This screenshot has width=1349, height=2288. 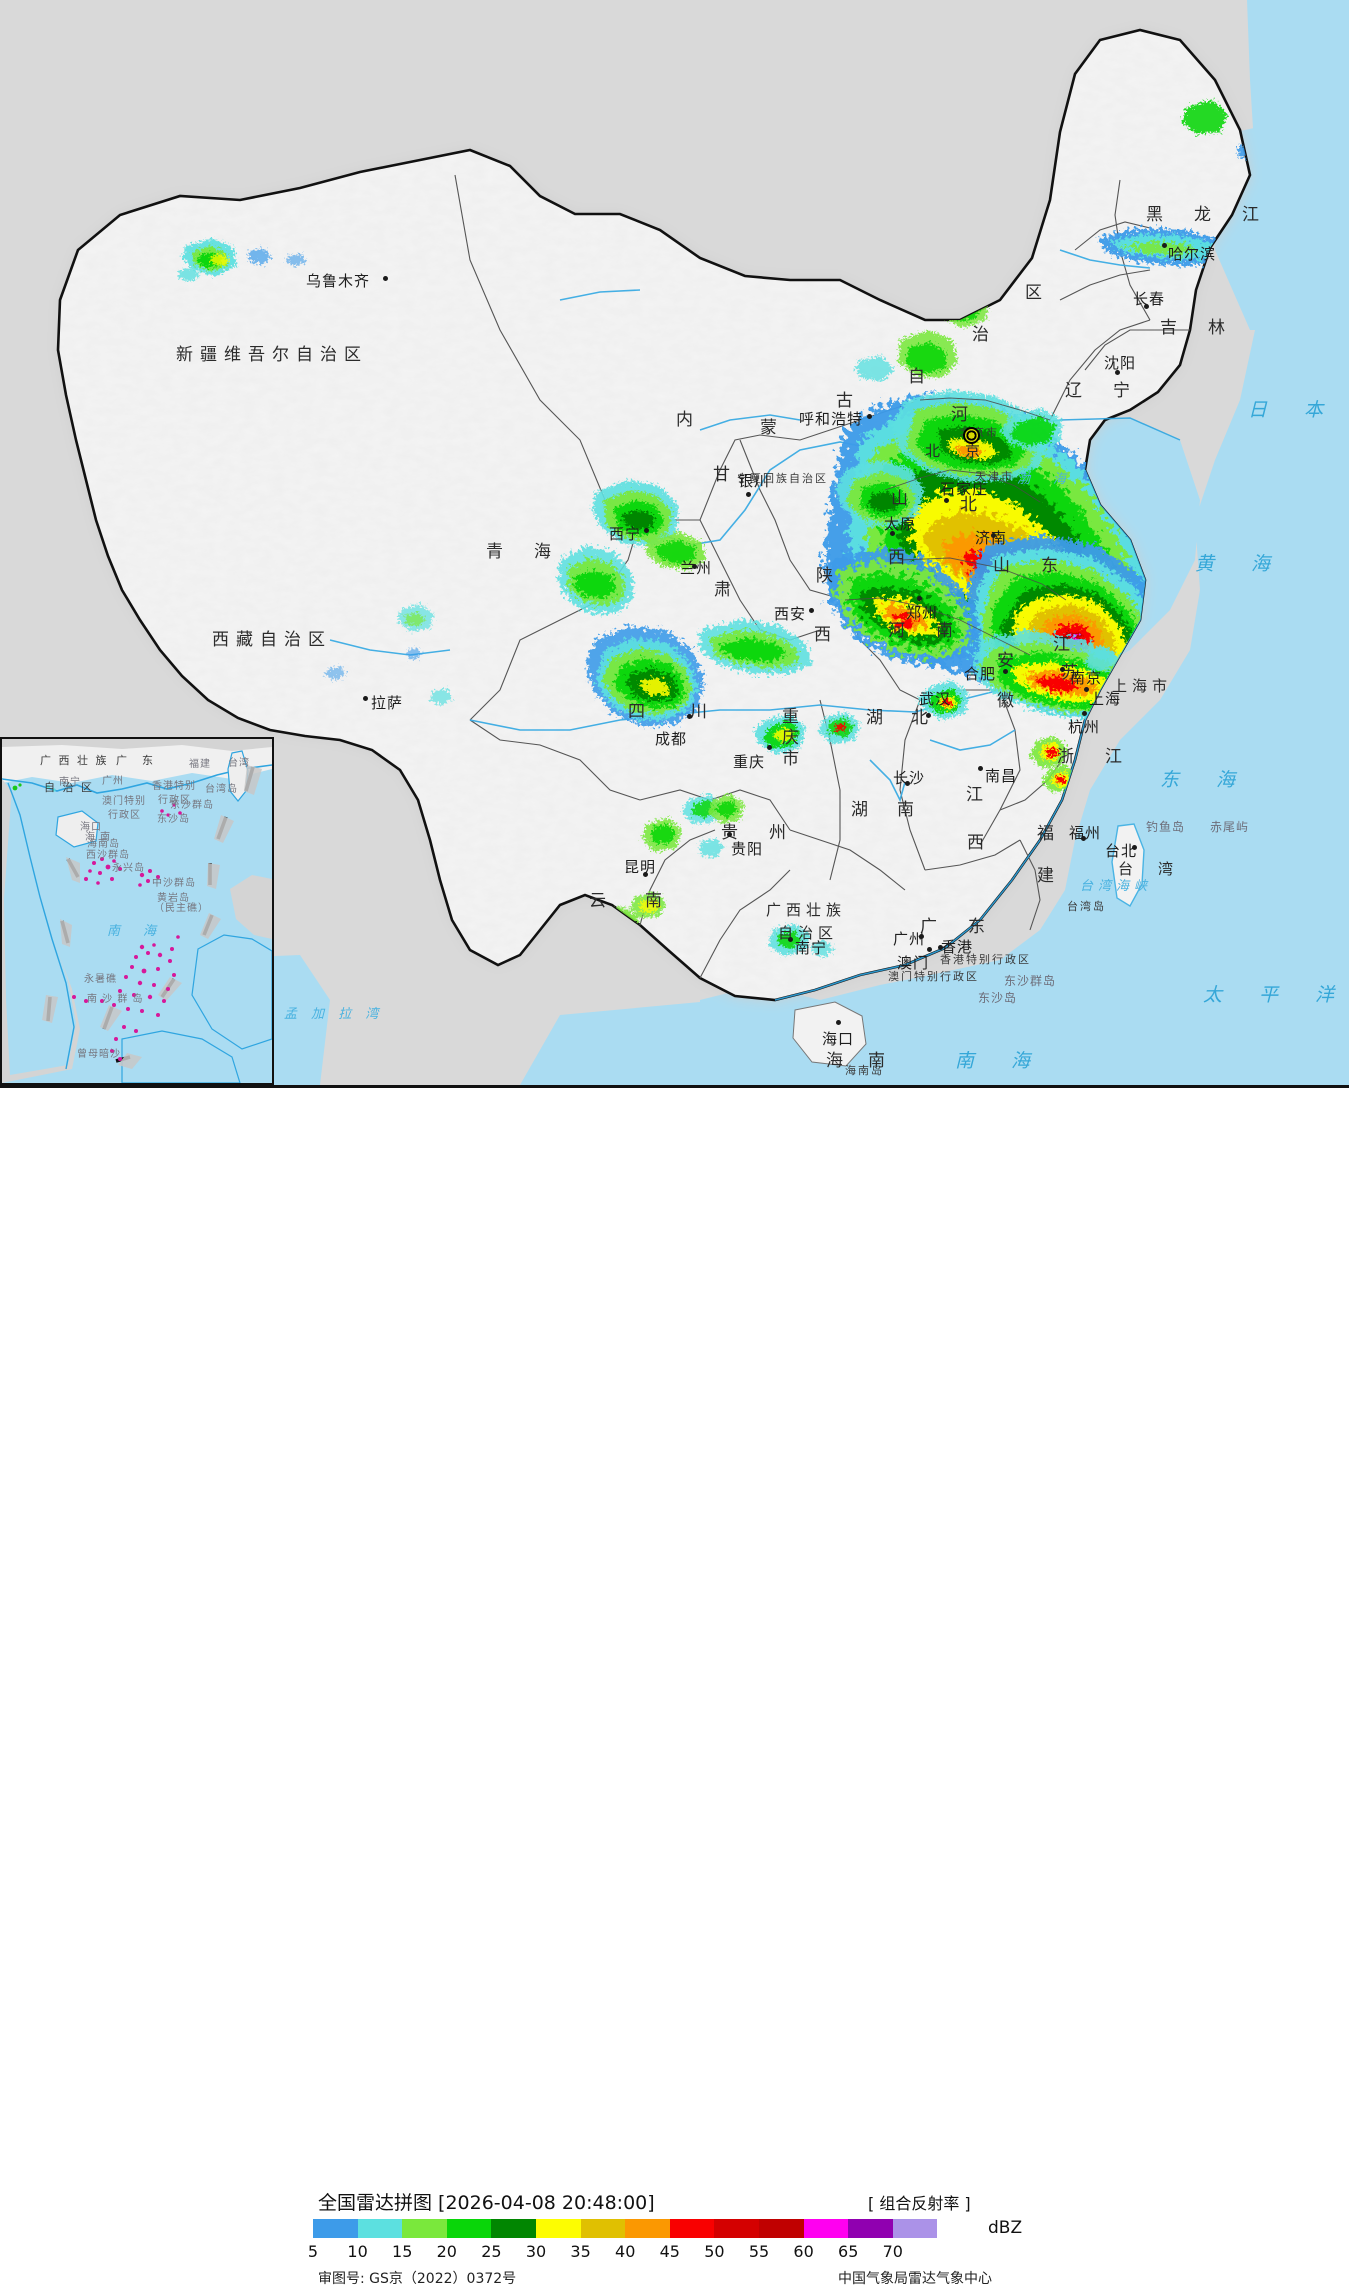 I want to click on colorbar-tick-label: 70, so click(x=892, y=2251).